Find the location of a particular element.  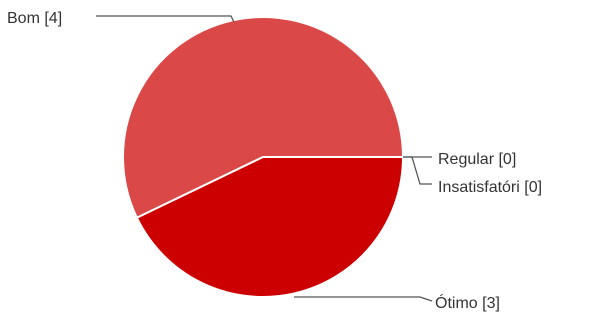

leader-bom is located at coordinates (165, 19).